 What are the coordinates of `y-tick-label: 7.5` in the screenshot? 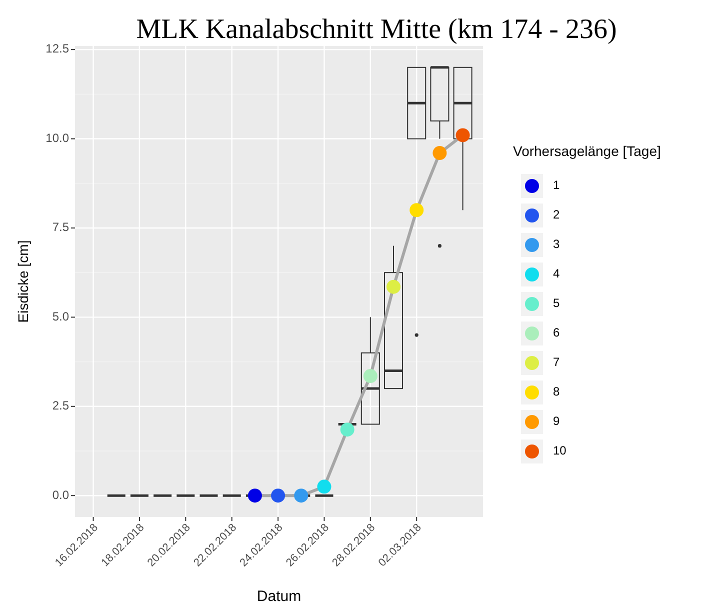 It's located at (61, 227).